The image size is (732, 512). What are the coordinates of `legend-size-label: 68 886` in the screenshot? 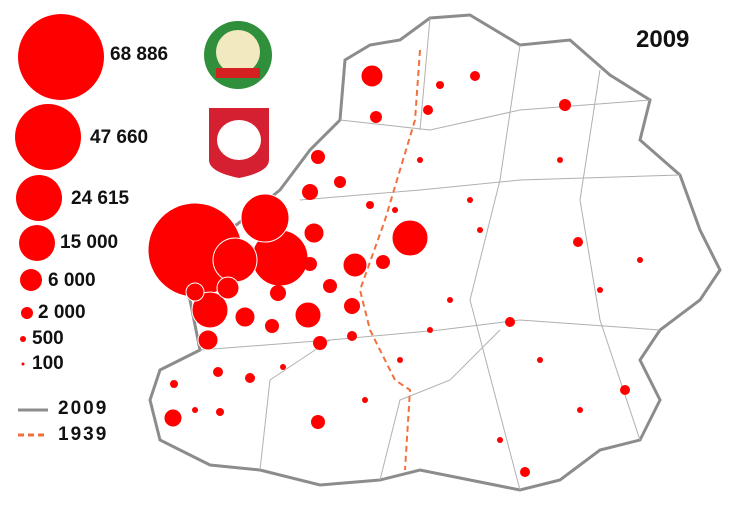 It's located at (139, 54).